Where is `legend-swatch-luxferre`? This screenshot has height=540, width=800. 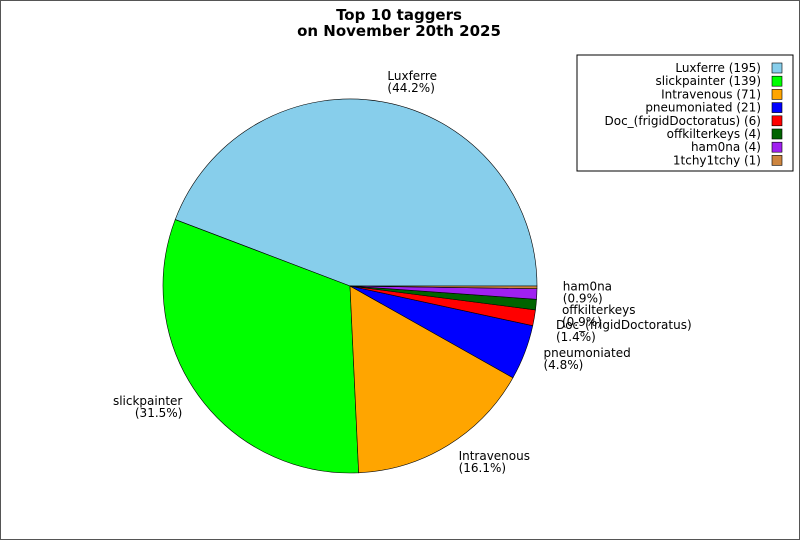 legend-swatch-luxferre is located at coordinates (777, 68).